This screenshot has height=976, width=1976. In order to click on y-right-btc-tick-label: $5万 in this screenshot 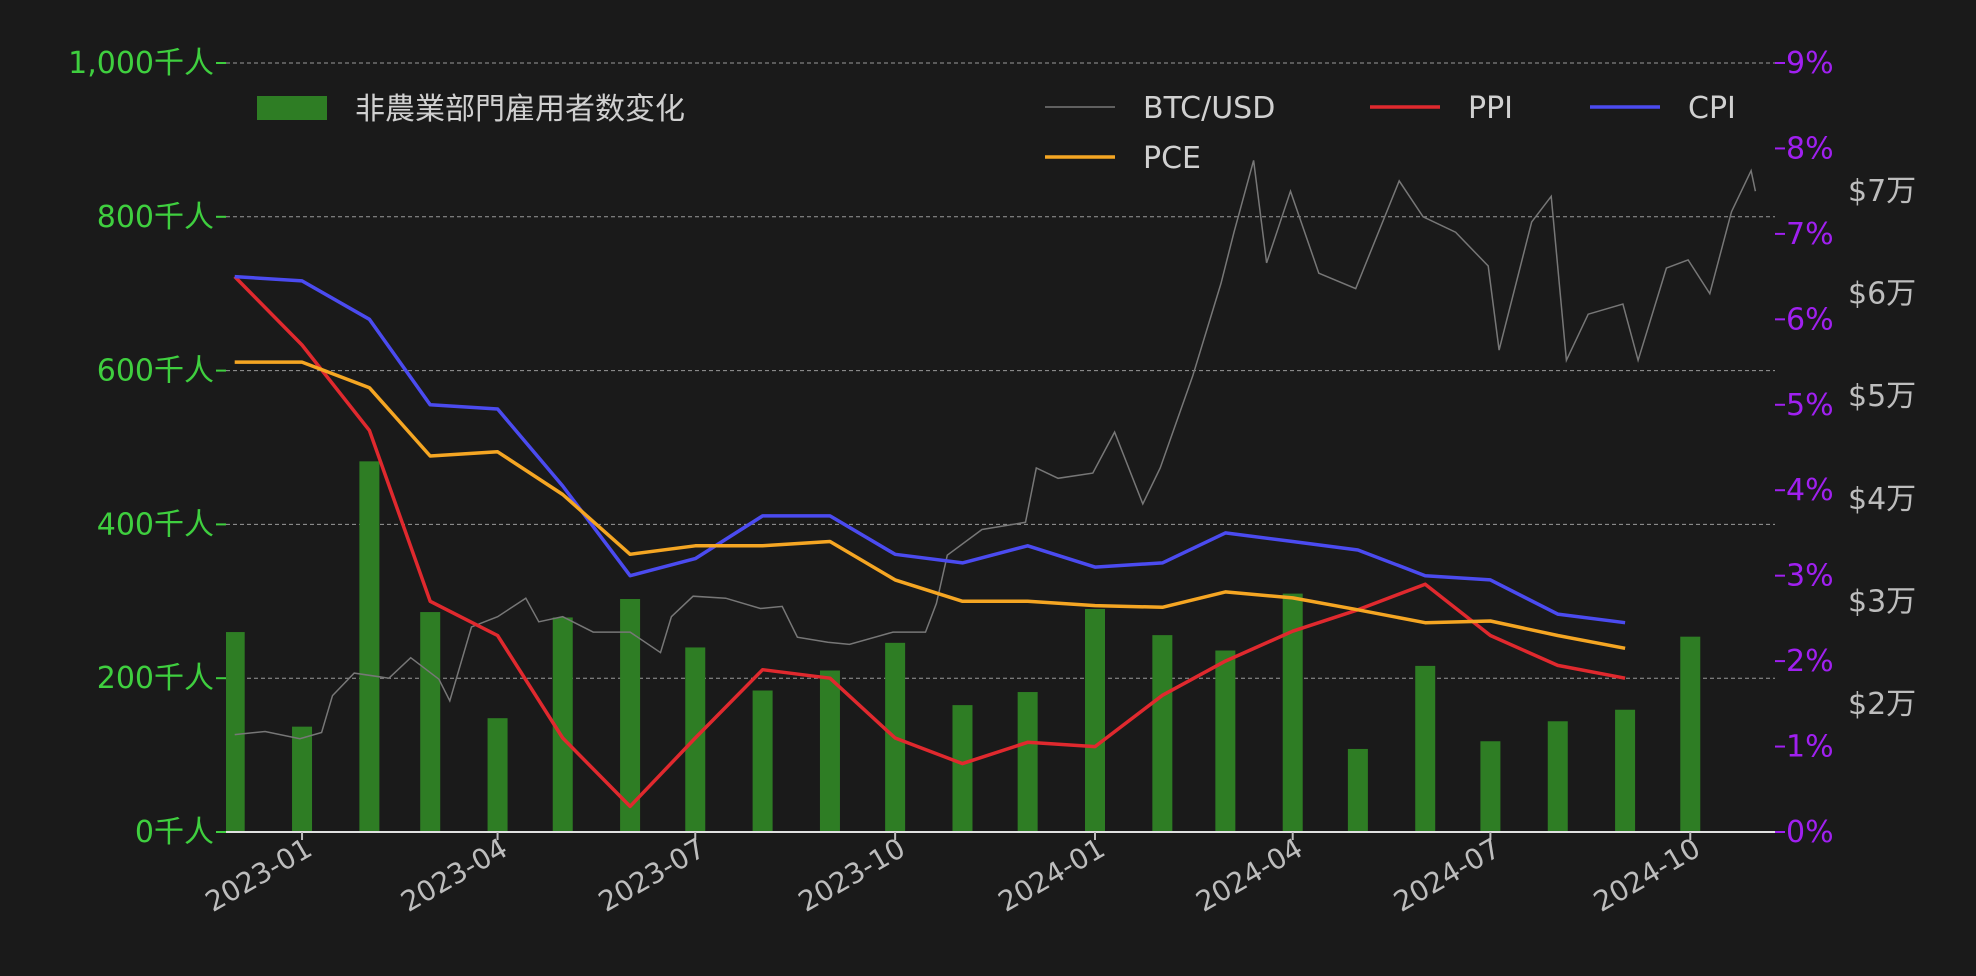, I will do `click(1882, 396)`.